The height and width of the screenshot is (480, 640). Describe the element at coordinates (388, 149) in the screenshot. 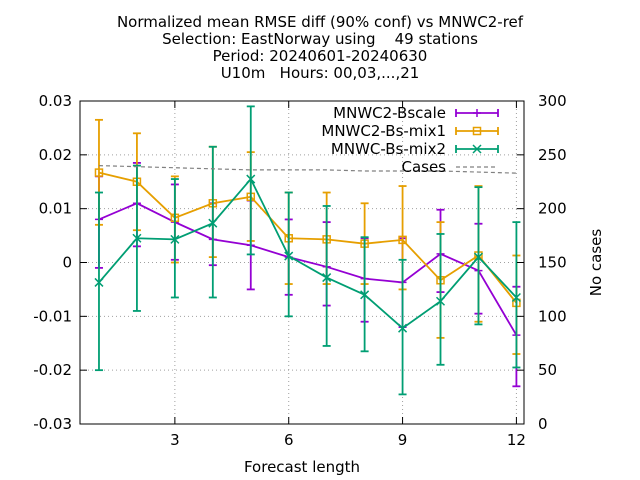

I see `legend-label: MNWC-Bs-mix2` at that location.